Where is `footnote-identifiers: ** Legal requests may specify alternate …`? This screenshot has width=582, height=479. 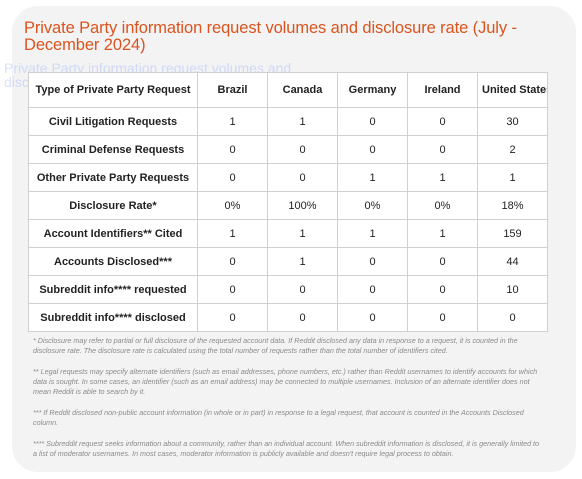
footnote-identifiers: ** Legal requests may specify alternate … is located at coordinates (285, 381).